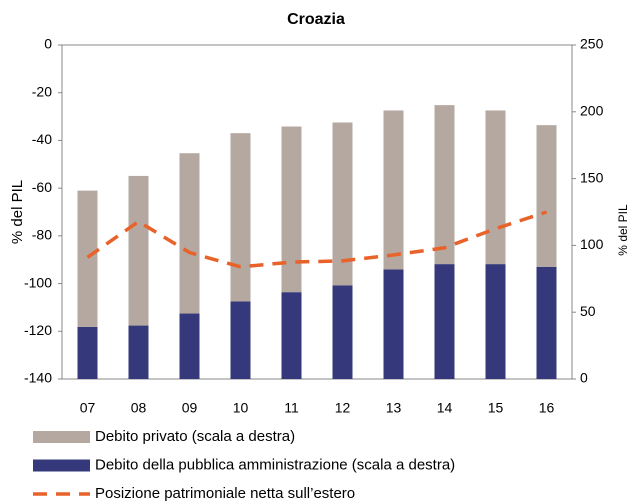 Image resolution: width=632 pixels, height=504 pixels. I want to click on y2-tick-label: 100, so click(592, 244).